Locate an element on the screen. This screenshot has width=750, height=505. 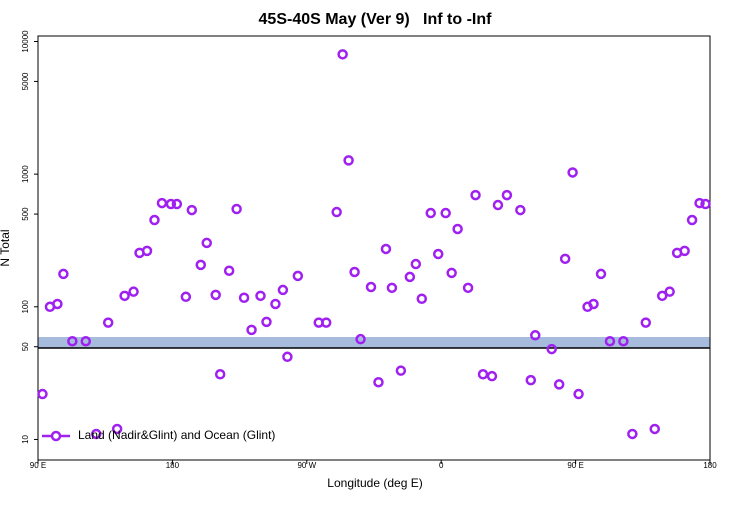
y-tick-label: 10 is located at coordinates (25, 438).